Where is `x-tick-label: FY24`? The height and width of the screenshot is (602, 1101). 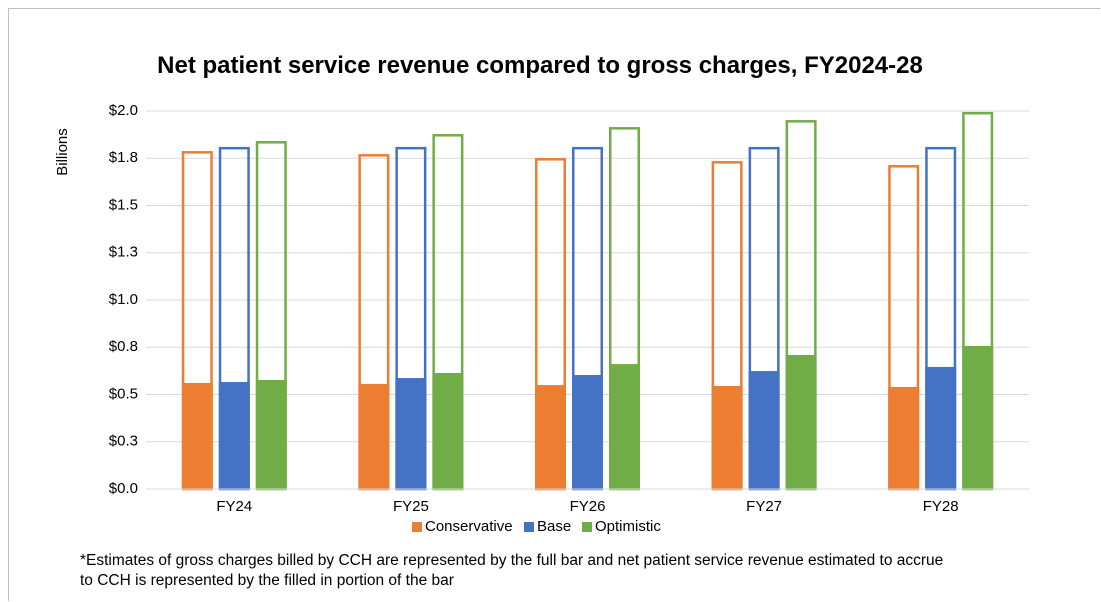
x-tick-label: FY24 is located at coordinates (234, 506).